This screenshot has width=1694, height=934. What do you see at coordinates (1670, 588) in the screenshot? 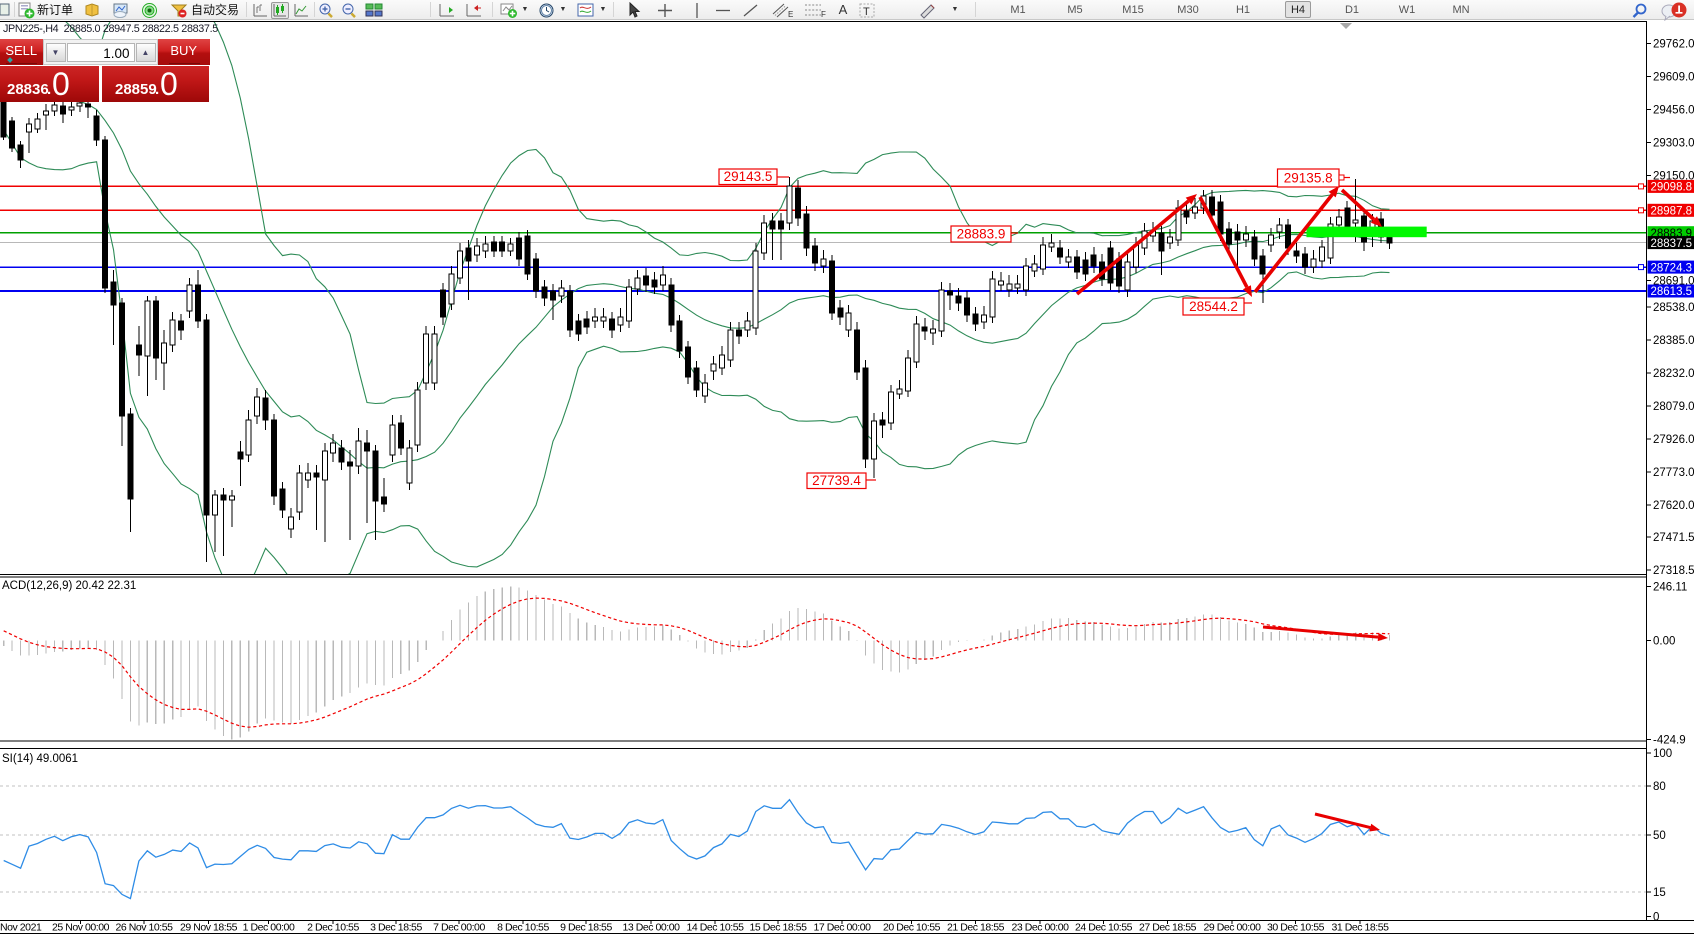
I see `svg-text: 246.11` at bounding box center [1670, 588].